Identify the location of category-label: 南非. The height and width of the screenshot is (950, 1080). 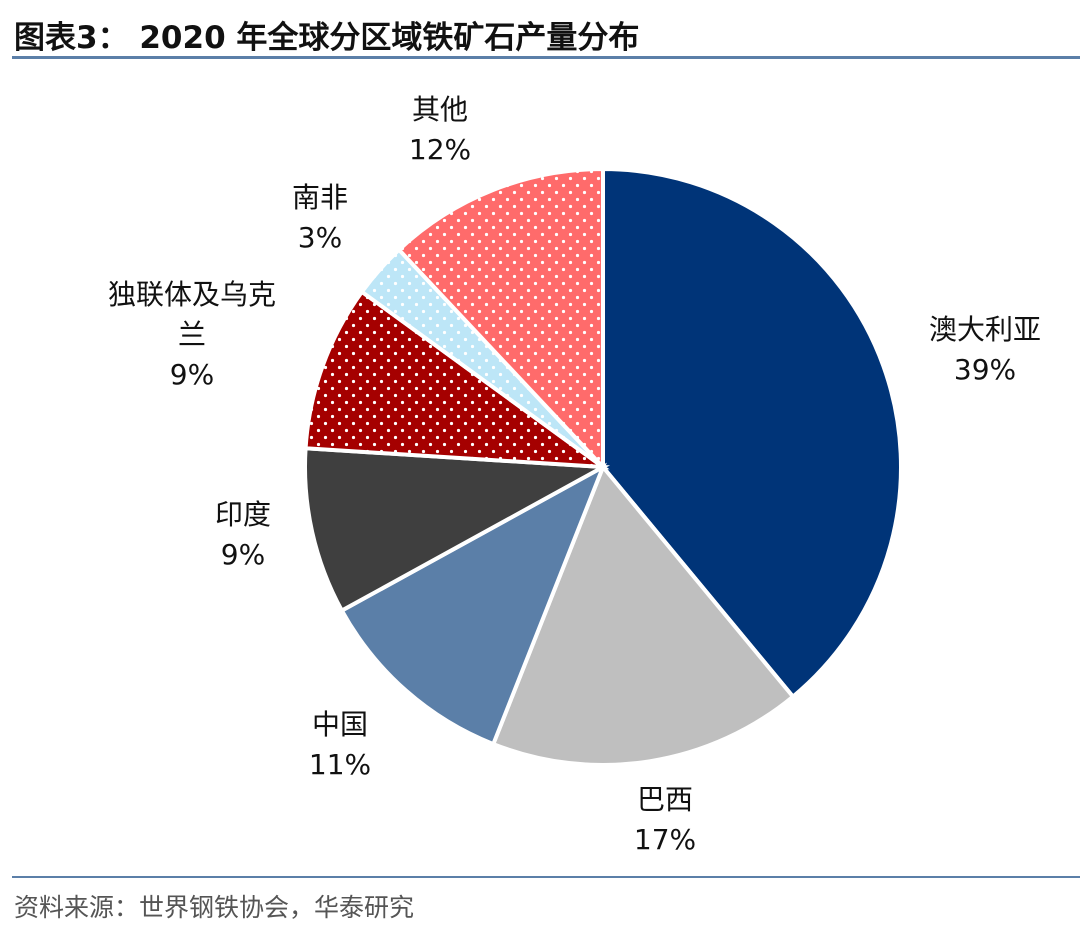
(319, 197).